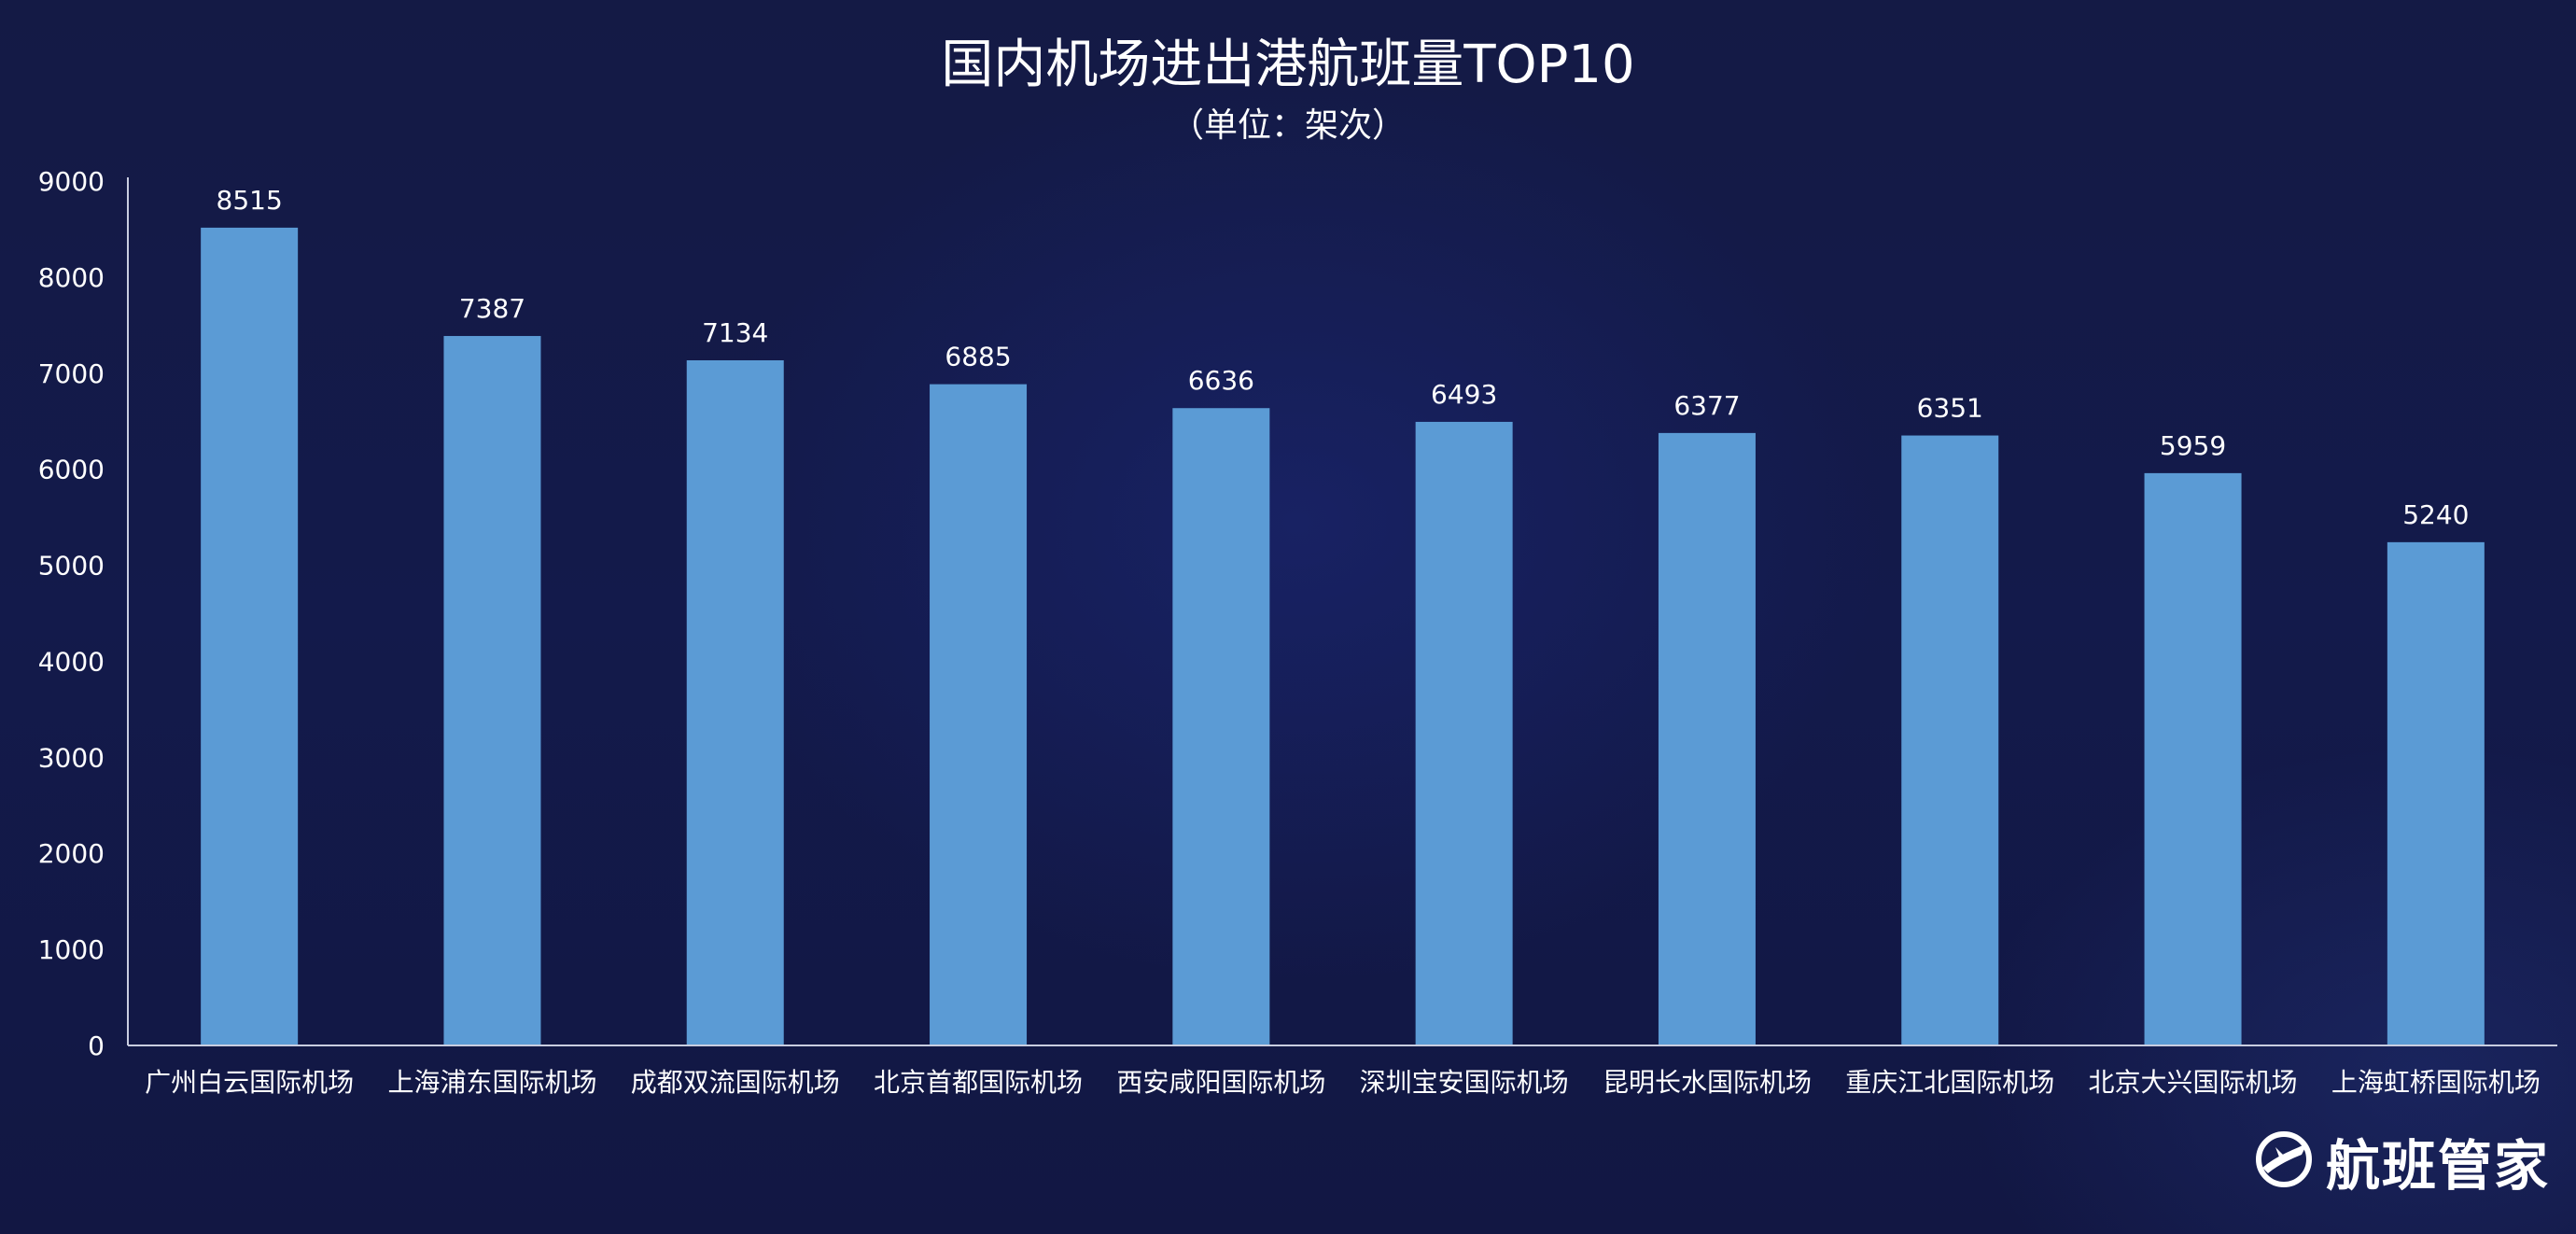 The width and height of the screenshot is (2576, 1234). I want to click on brand-logo: 航班管家, so click(2402, 1161).